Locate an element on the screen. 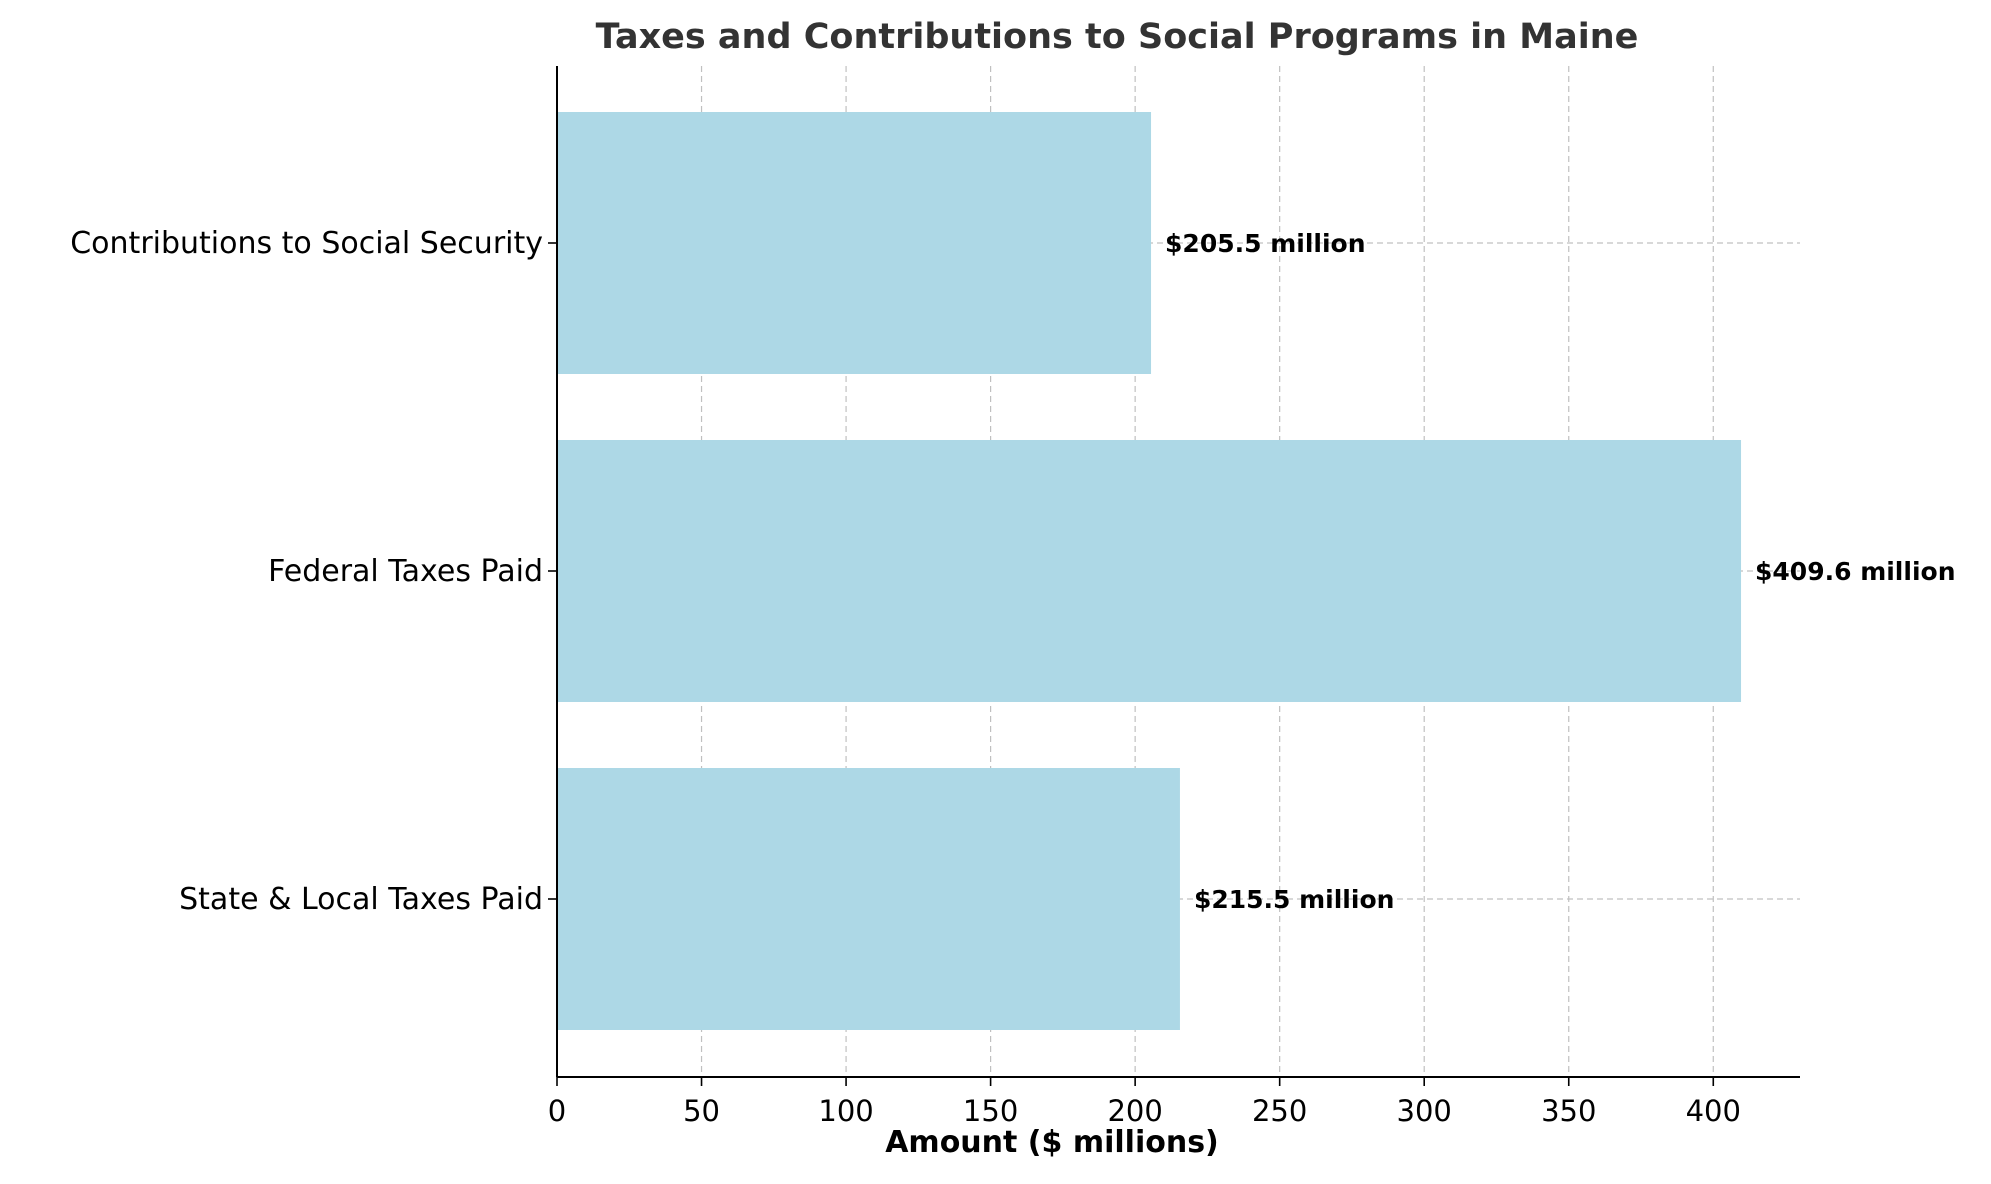 The height and width of the screenshot is (1184, 1991). data-label: $205.5 million is located at coordinates (1265, 243).